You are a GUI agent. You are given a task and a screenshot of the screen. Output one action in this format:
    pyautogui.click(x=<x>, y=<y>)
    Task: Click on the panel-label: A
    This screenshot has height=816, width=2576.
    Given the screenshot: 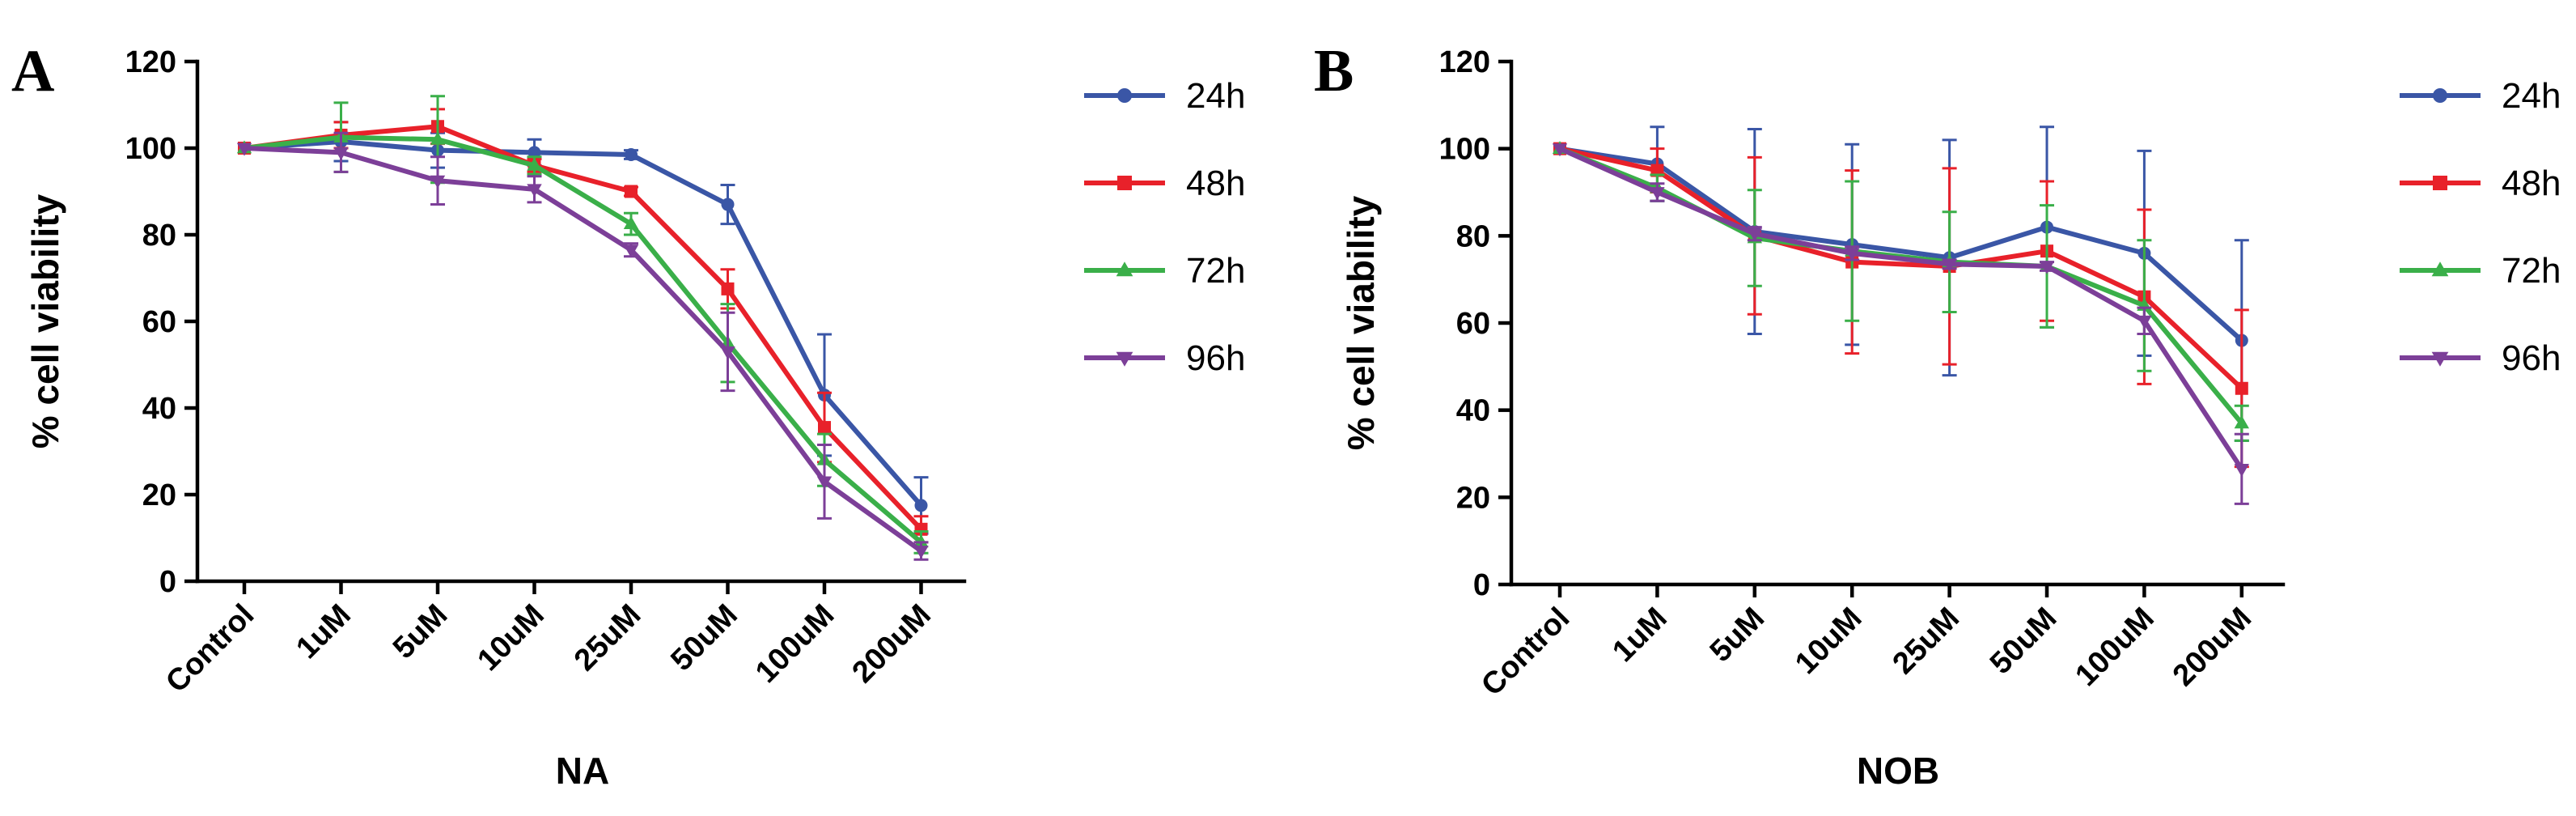 What is the action you would take?
    pyautogui.click(x=32, y=71)
    